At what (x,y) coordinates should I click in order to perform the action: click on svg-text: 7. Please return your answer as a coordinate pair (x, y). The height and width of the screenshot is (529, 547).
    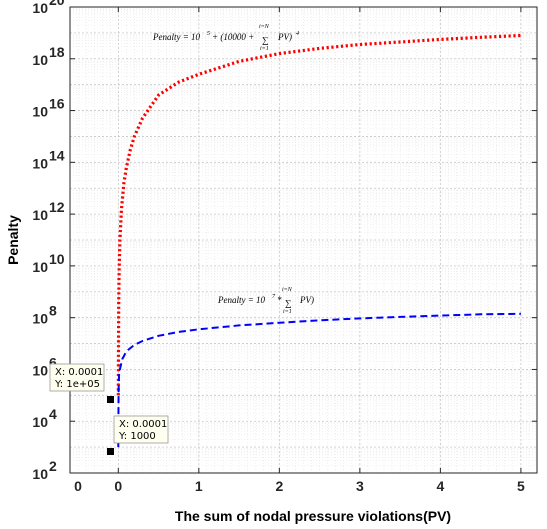
    Looking at the image, I should click on (274, 297).